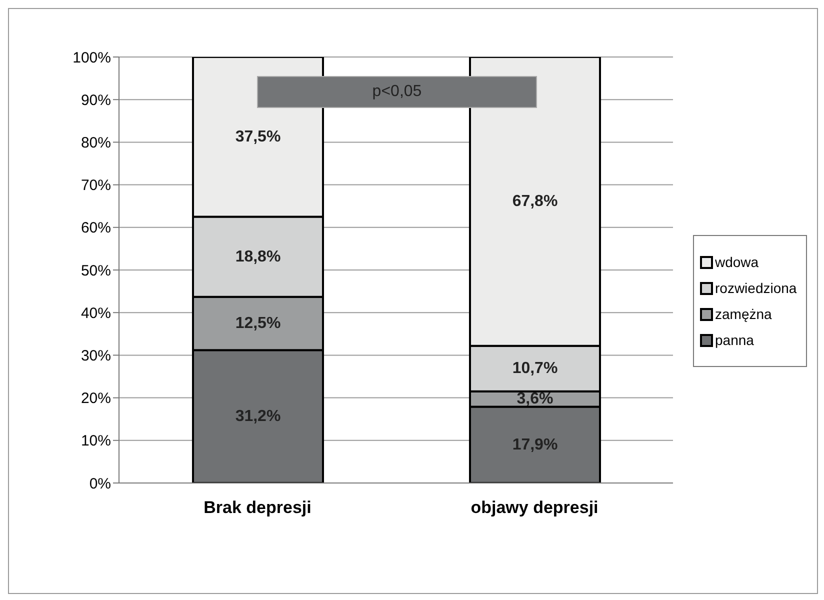 Image resolution: width=824 pixels, height=600 pixels. Describe the element at coordinates (91, 57) in the screenshot. I see `y-tick-label: 100%` at that location.